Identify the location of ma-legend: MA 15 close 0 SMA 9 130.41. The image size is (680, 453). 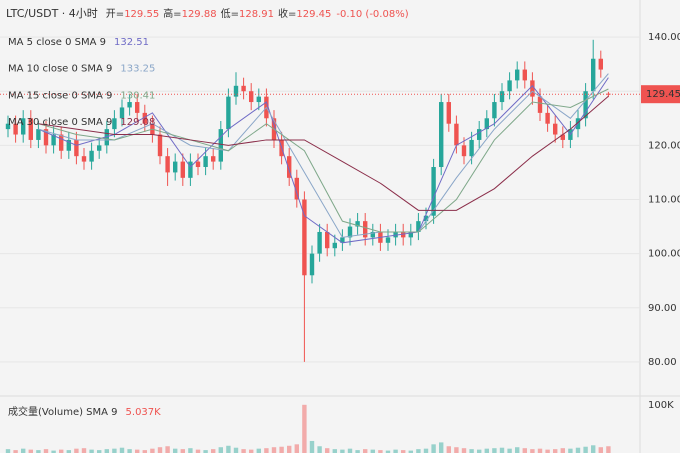
(81, 95).